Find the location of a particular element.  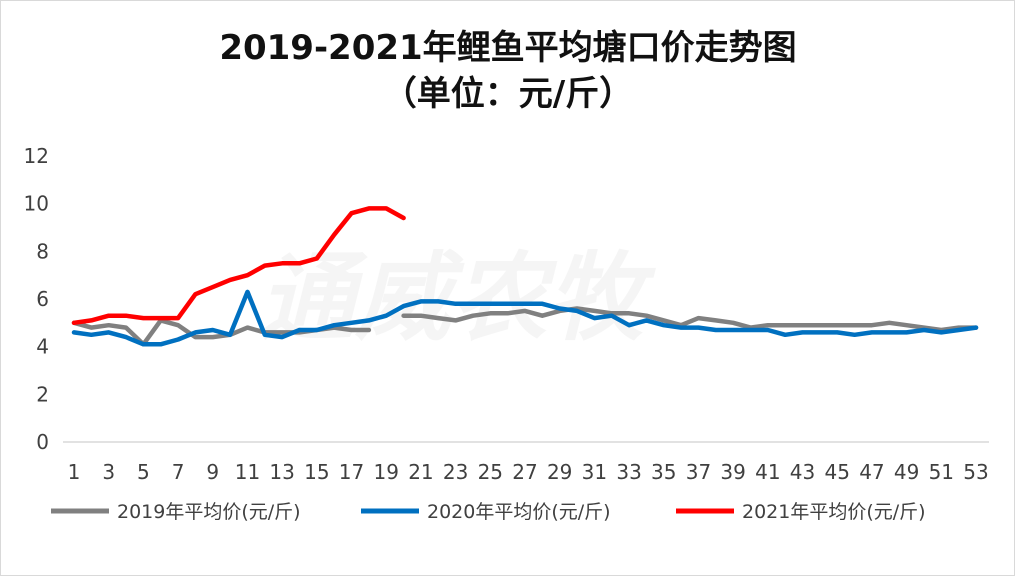

x-tick-label: 3 is located at coordinates (108, 472).